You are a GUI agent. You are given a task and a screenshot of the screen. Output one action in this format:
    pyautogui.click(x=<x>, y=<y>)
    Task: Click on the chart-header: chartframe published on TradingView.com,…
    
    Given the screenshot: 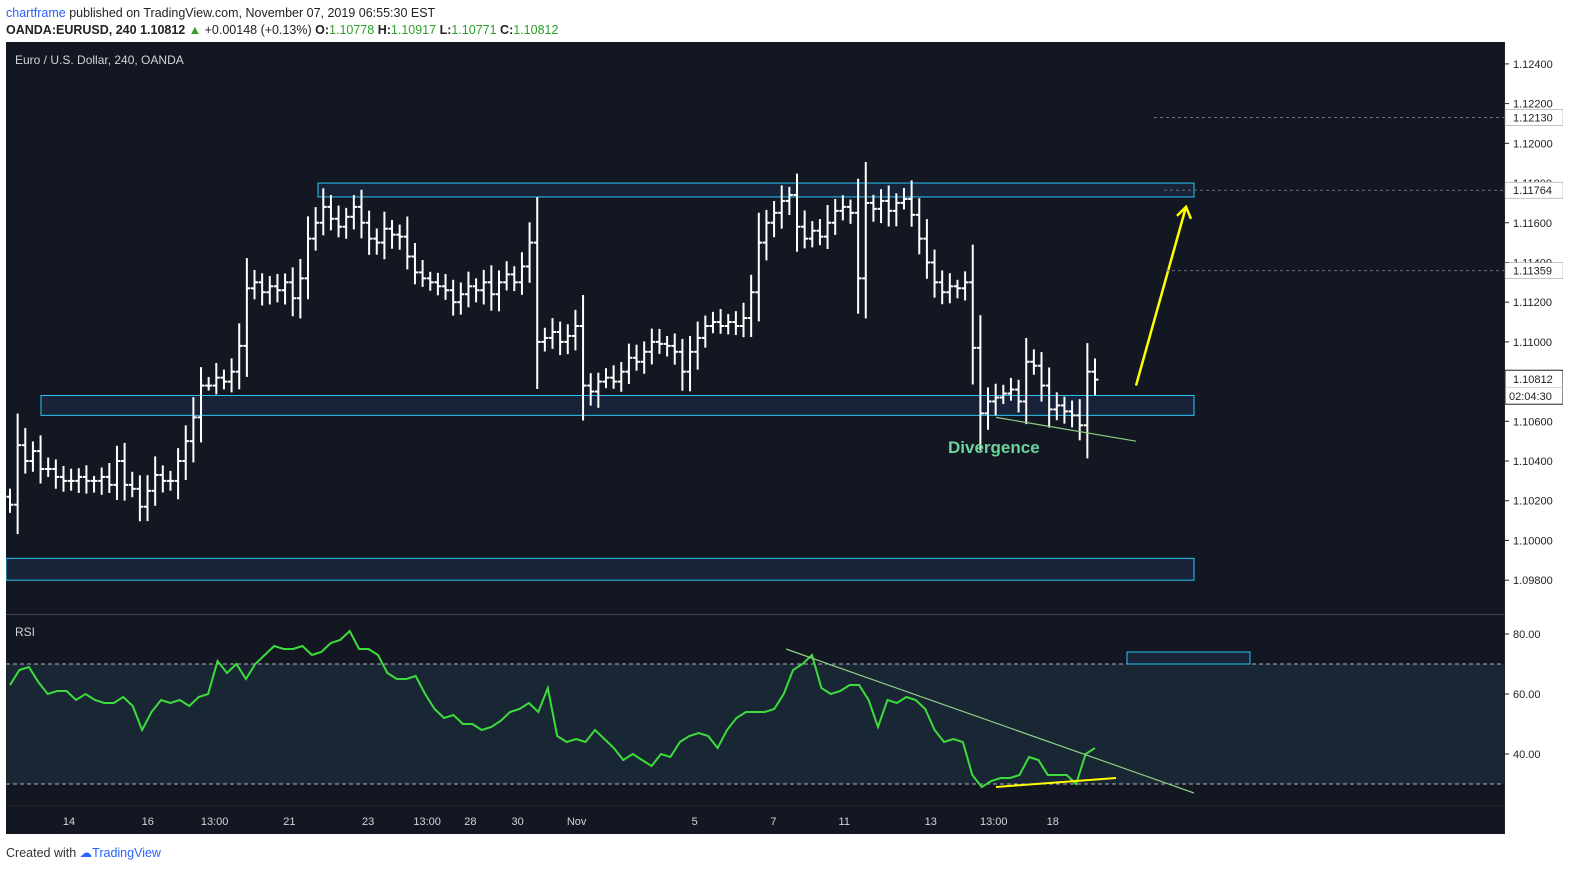 What is the action you would take?
    pyautogui.click(x=791, y=22)
    